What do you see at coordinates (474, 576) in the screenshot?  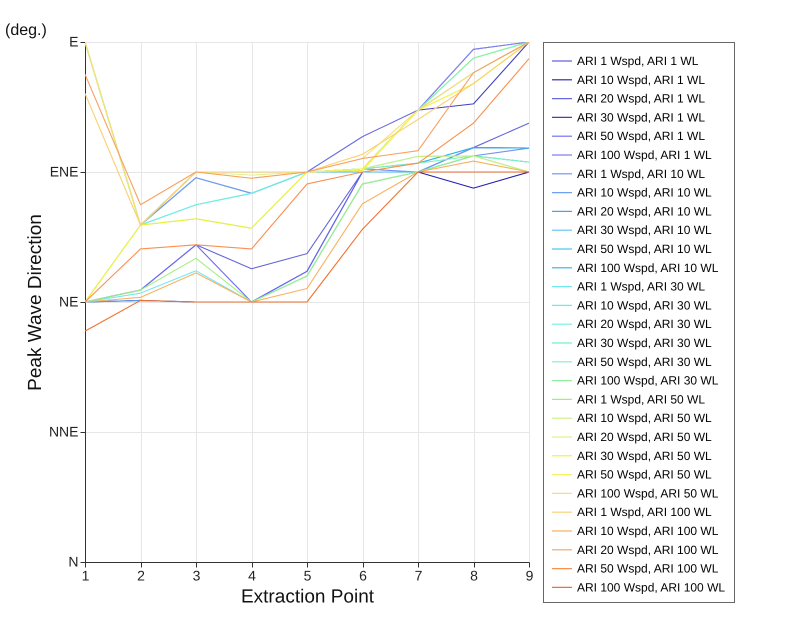 I see `x-tick-label: 8` at bounding box center [474, 576].